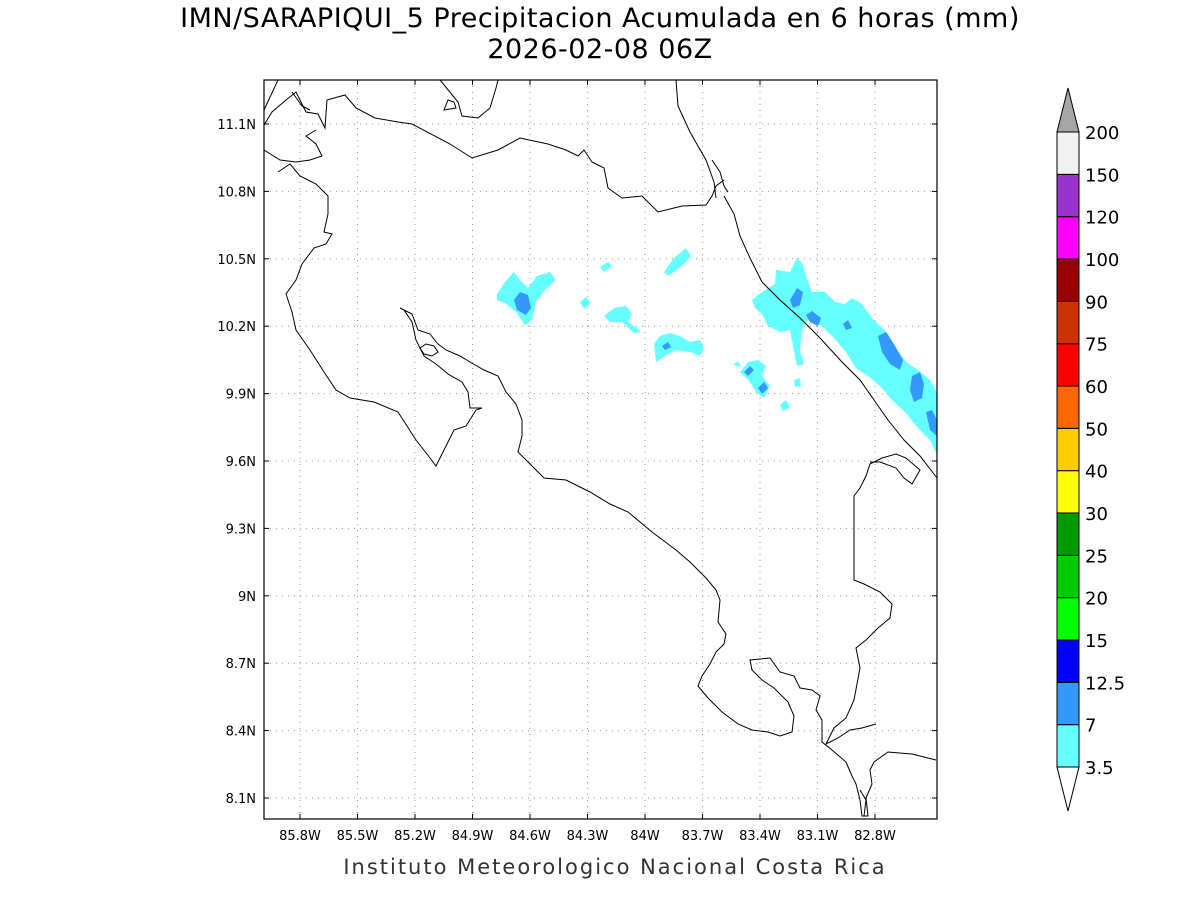 This screenshot has height=900, width=1200. Describe the element at coordinates (469, 99) in the screenshot. I see `lake-nicaragua-shore` at that location.